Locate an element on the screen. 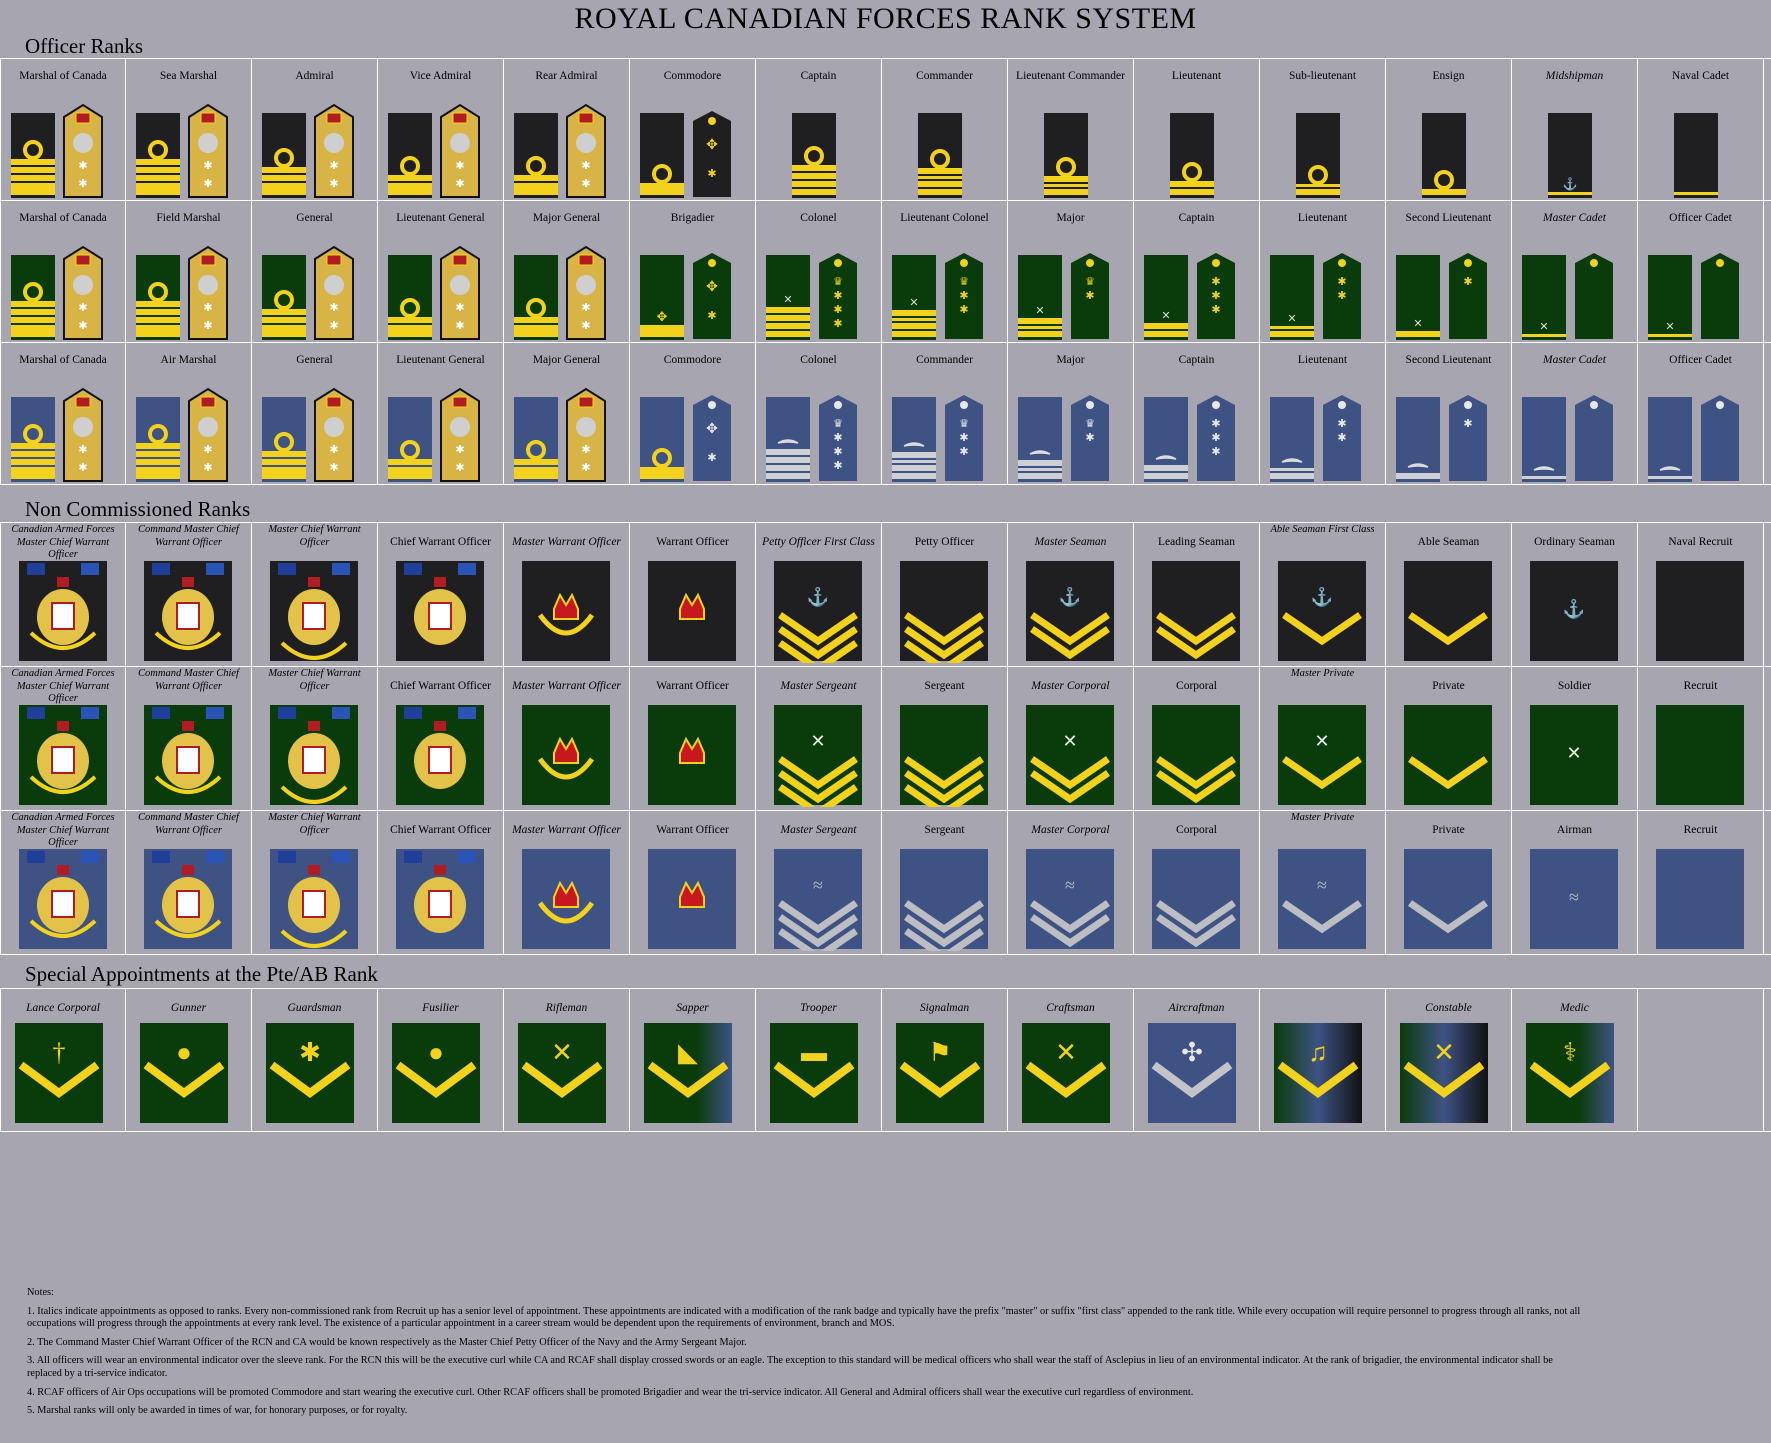  badge-background is located at coordinates (1448, 611).